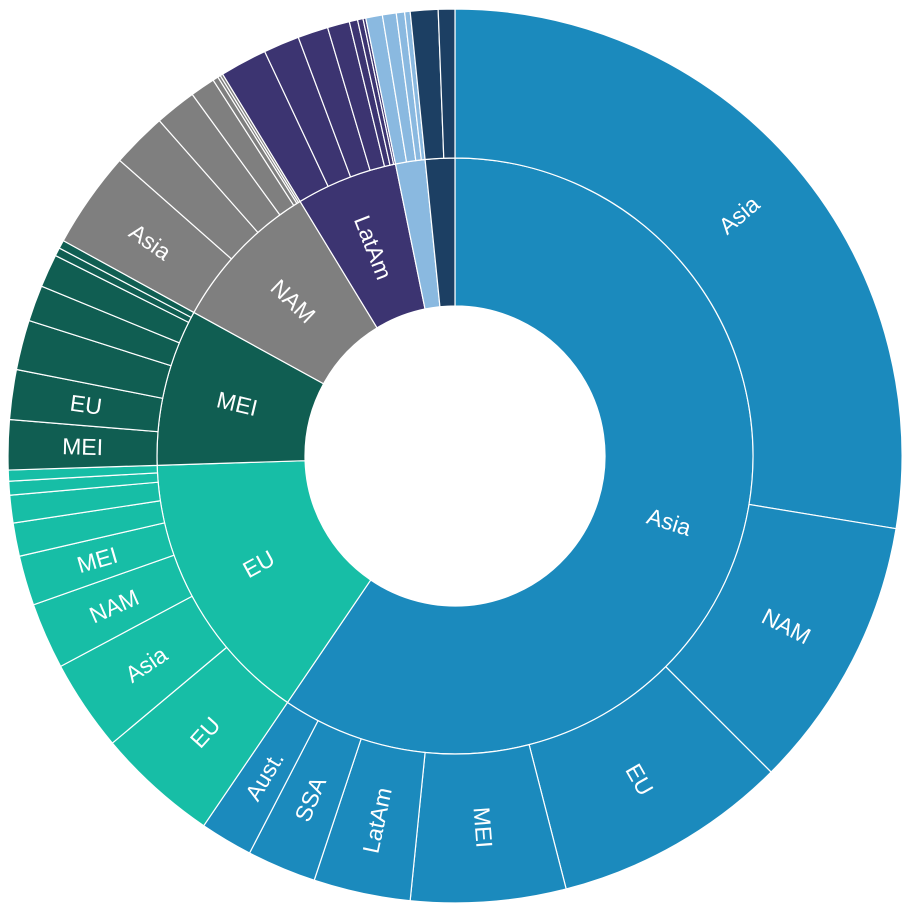 The height and width of the screenshot is (906, 904). Describe the element at coordinates (483, 827) in the screenshot. I see `outer-label-asia-mei-3: MEI` at that location.